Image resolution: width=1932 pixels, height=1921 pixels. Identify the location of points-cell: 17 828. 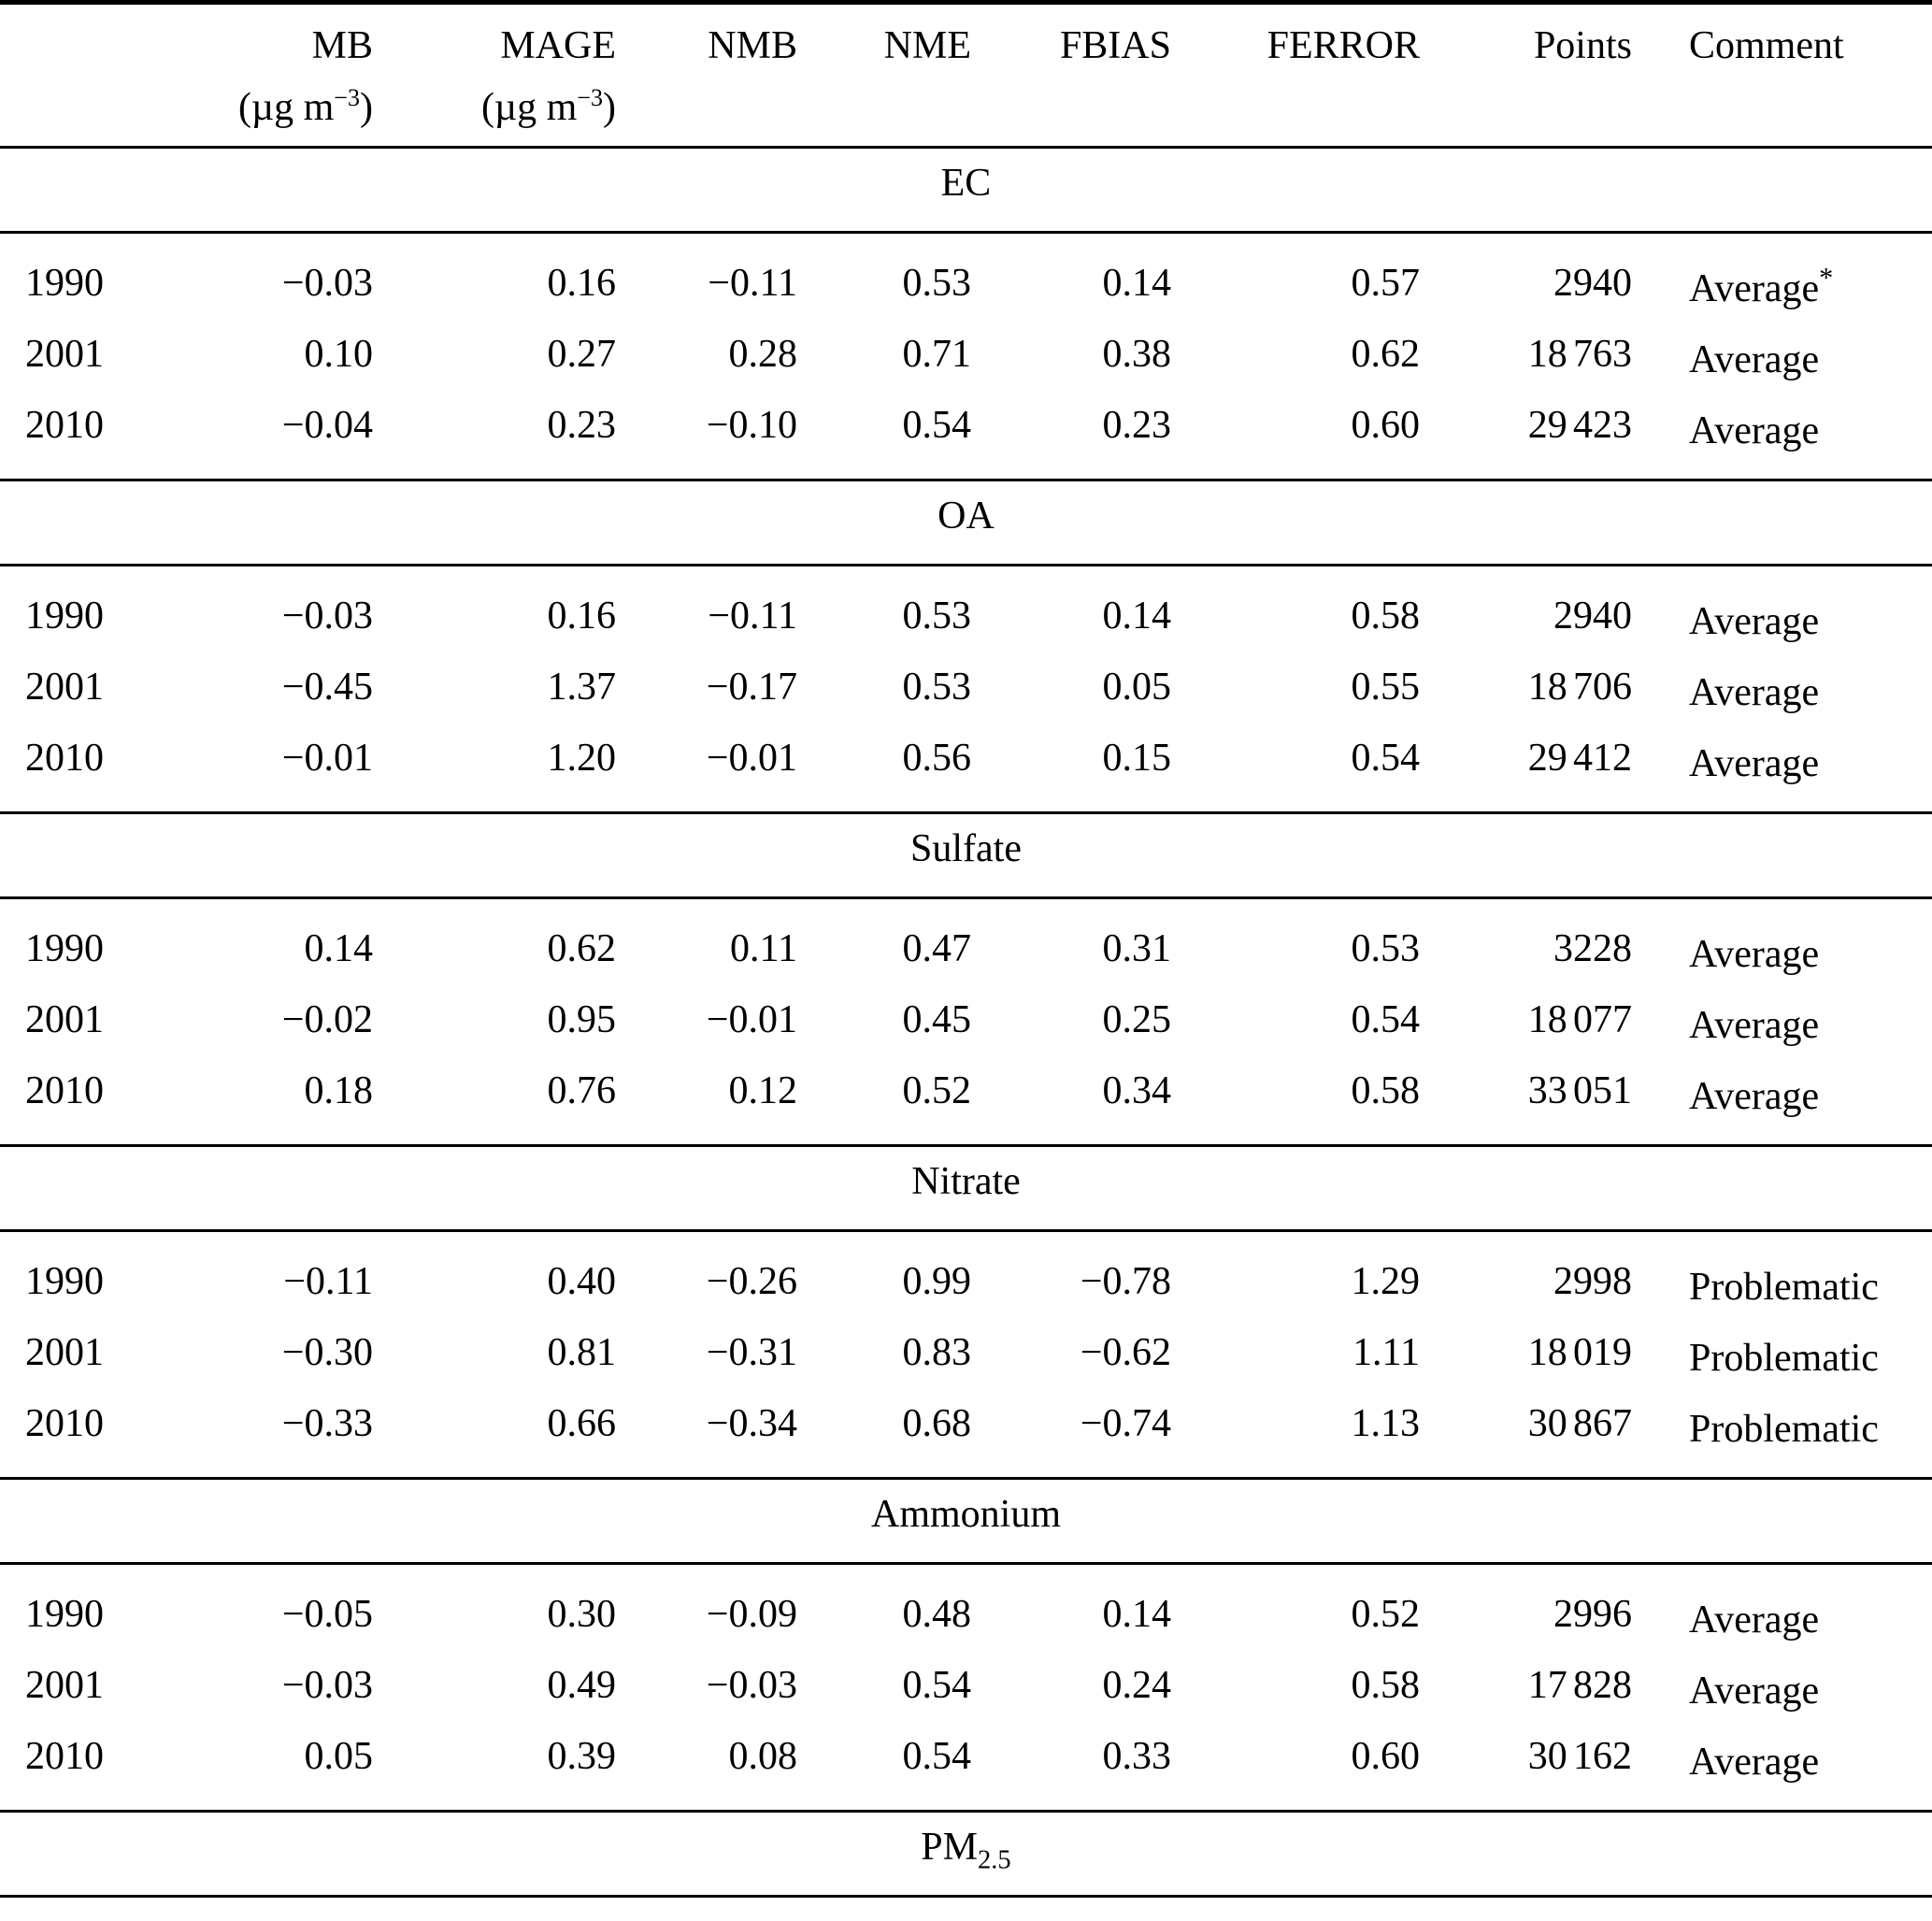
(1579, 1685).